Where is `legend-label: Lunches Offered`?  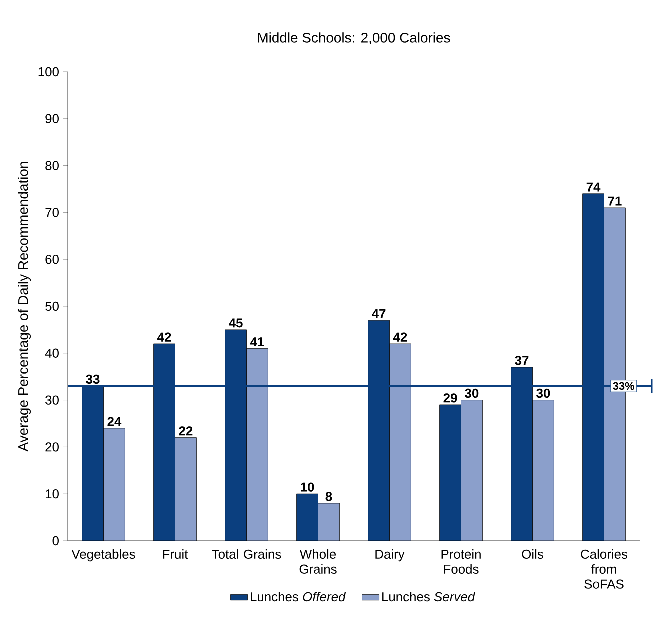
legend-label: Lunches Offered is located at coordinates (298, 597).